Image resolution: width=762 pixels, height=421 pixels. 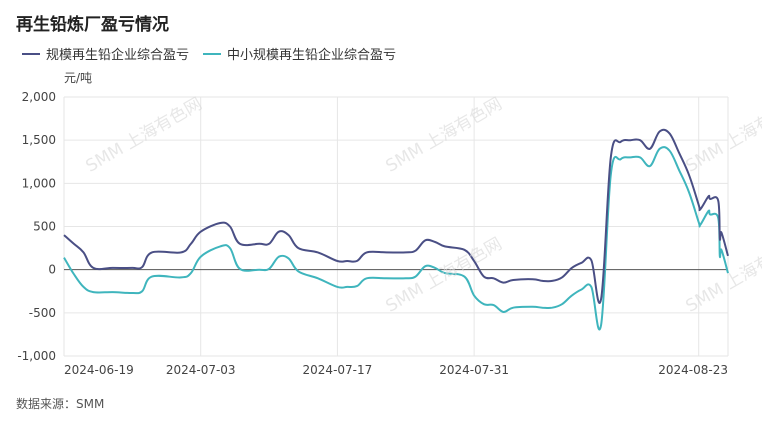 What do you see at coordinates (78, 78) in the screenshot?
I see `y-axis-unit: 元/吨` at bounding box center [78, 78].